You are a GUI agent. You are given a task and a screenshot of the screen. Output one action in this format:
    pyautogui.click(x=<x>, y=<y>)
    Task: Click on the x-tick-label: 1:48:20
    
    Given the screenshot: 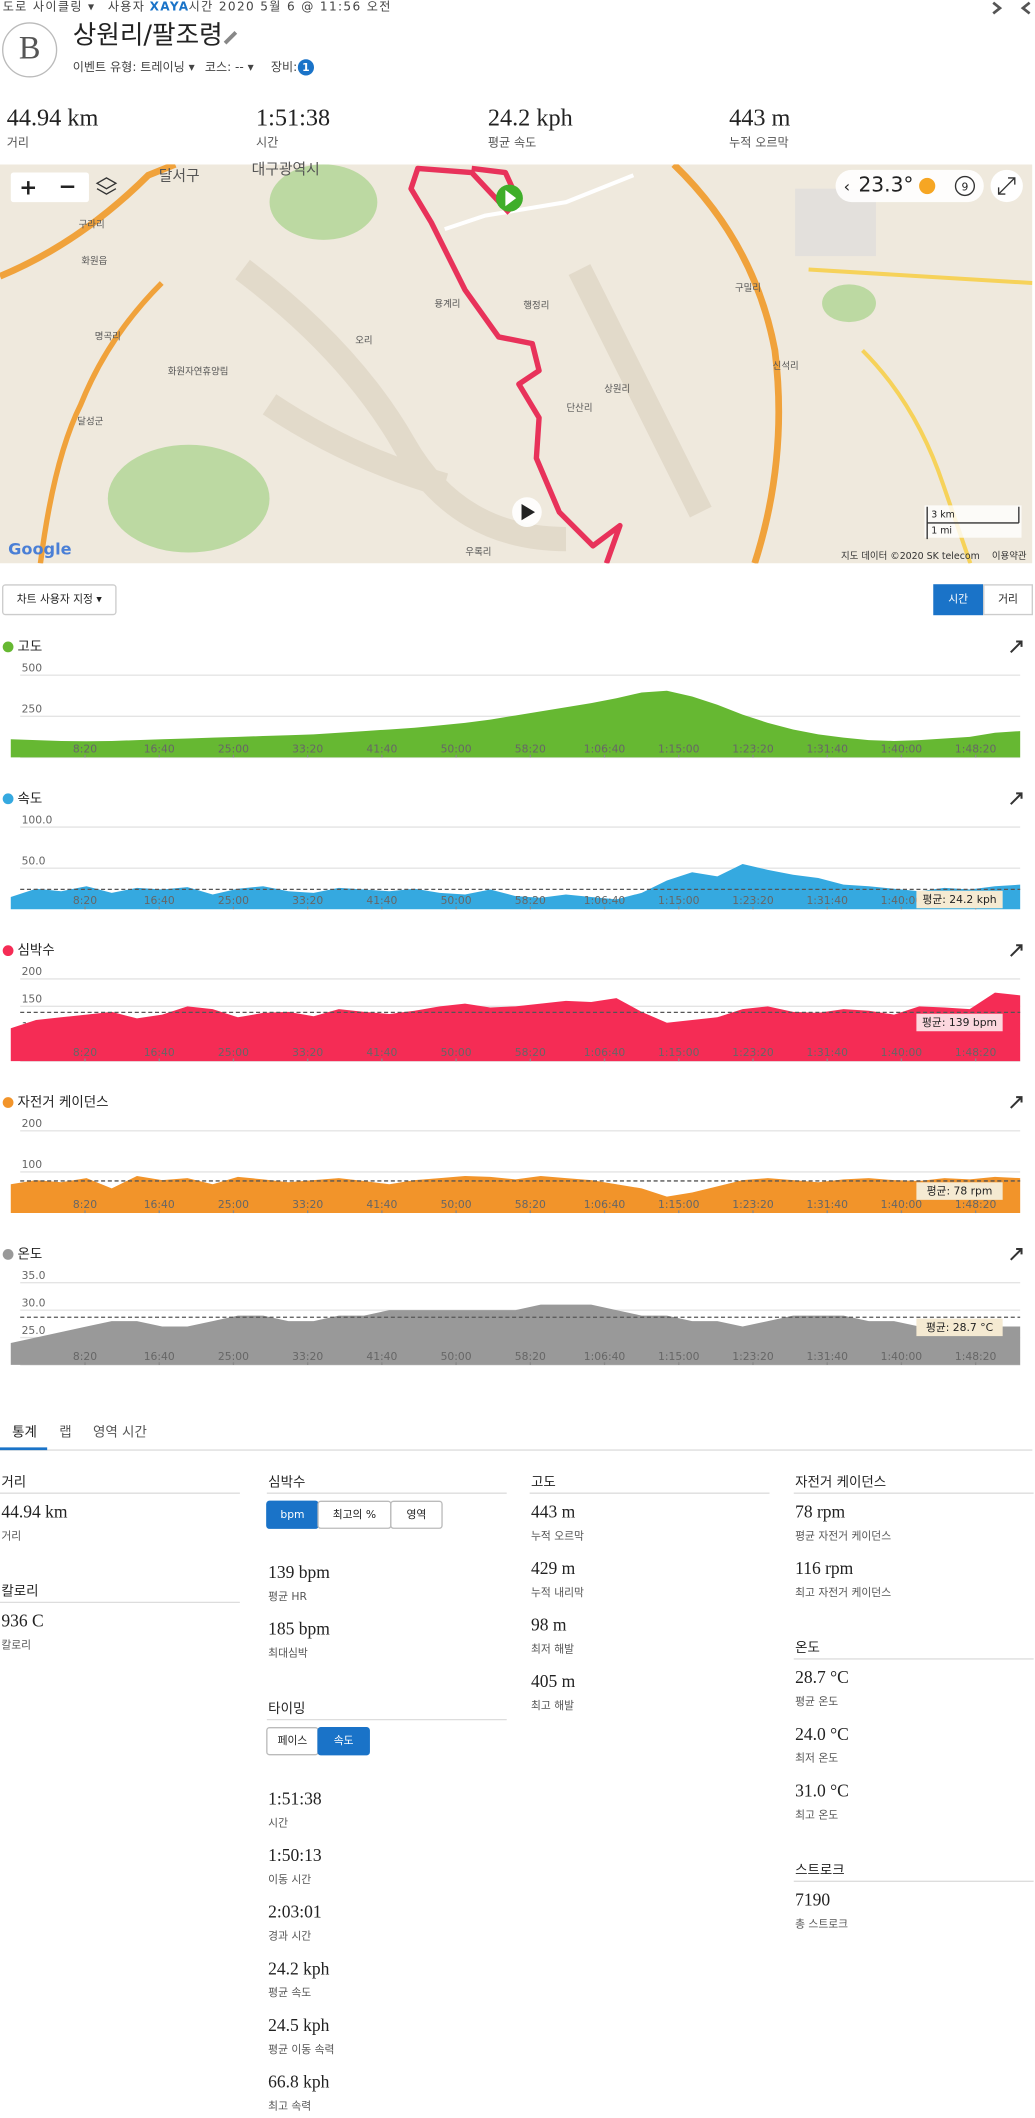 What is the action you would take?
    pyautogui.click(x=976, y=1052)
    